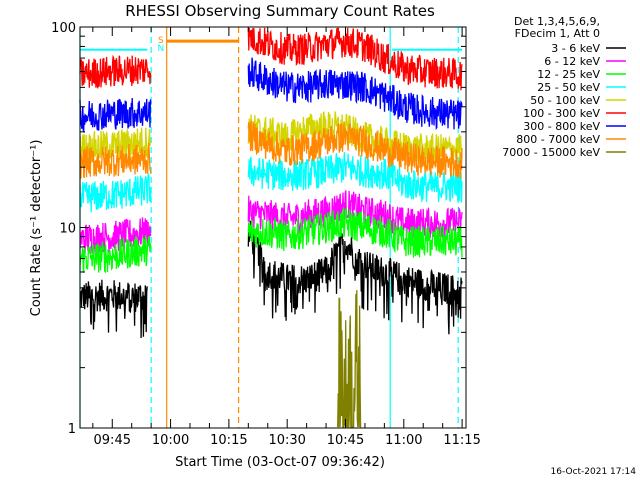 The image size is (640, 480). What do you see at coordinates (557, 33) in the screenshot?
I see `legend-header: FDecim 1, Att 0` at bounding box center [557, 33].